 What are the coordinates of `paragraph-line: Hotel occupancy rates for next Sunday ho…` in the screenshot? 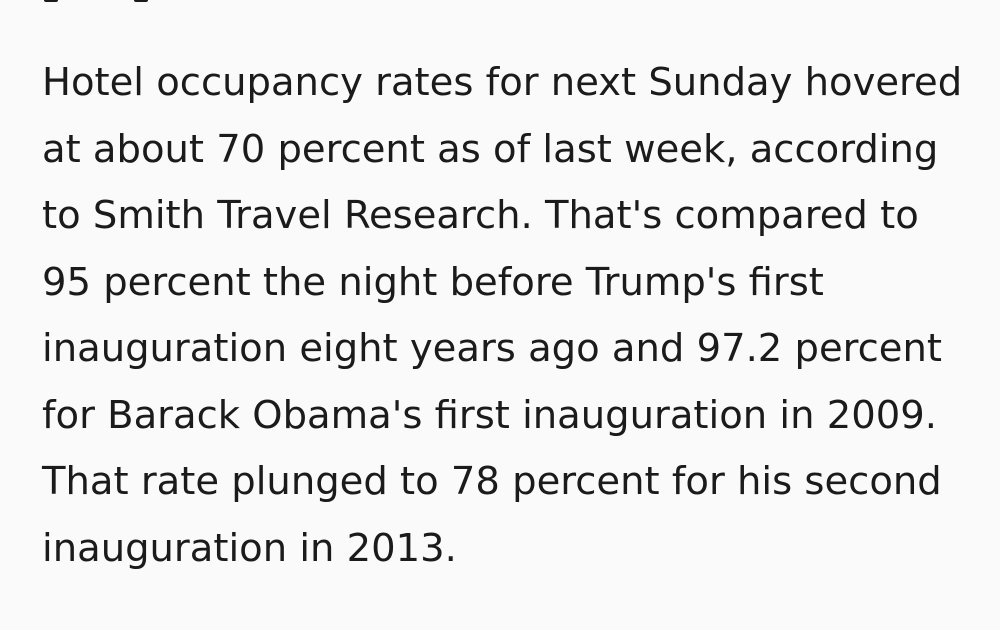 It's located at (502, 82).